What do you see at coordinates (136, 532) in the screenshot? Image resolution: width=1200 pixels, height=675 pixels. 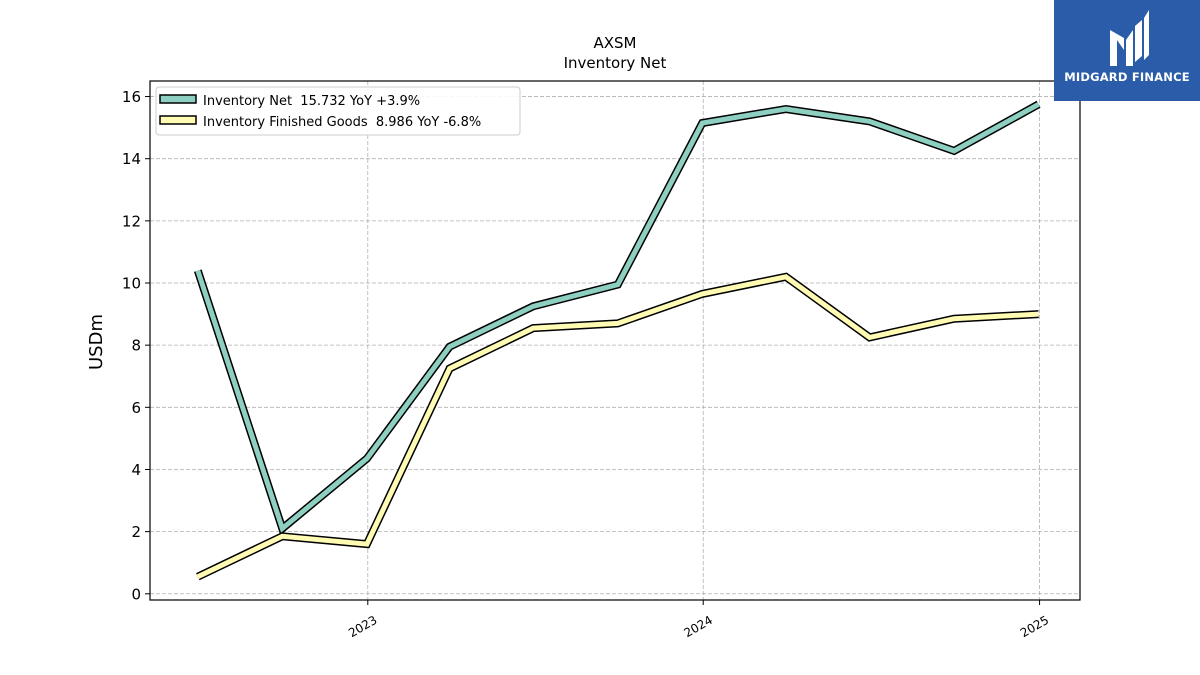 I see `y-tick-label: 2` at bounding box center [136, 532].